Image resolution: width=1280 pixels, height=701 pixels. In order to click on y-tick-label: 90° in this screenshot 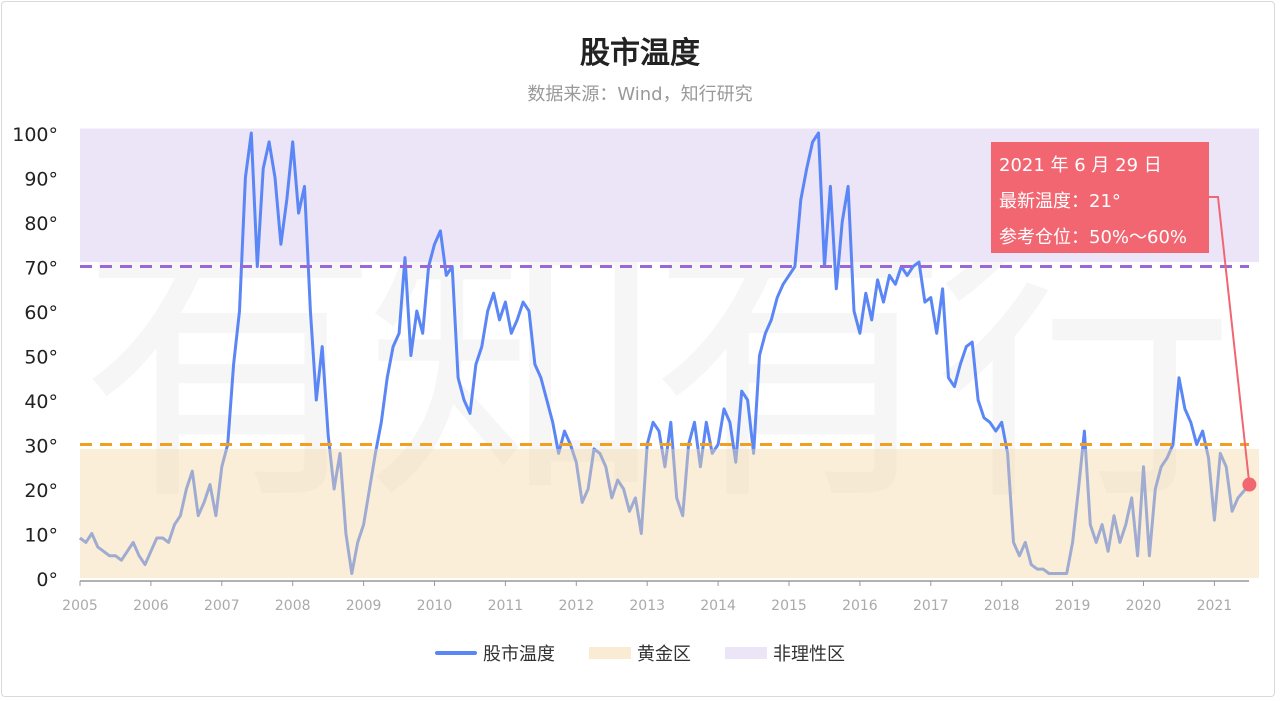, I will do `click(41, 180)`.